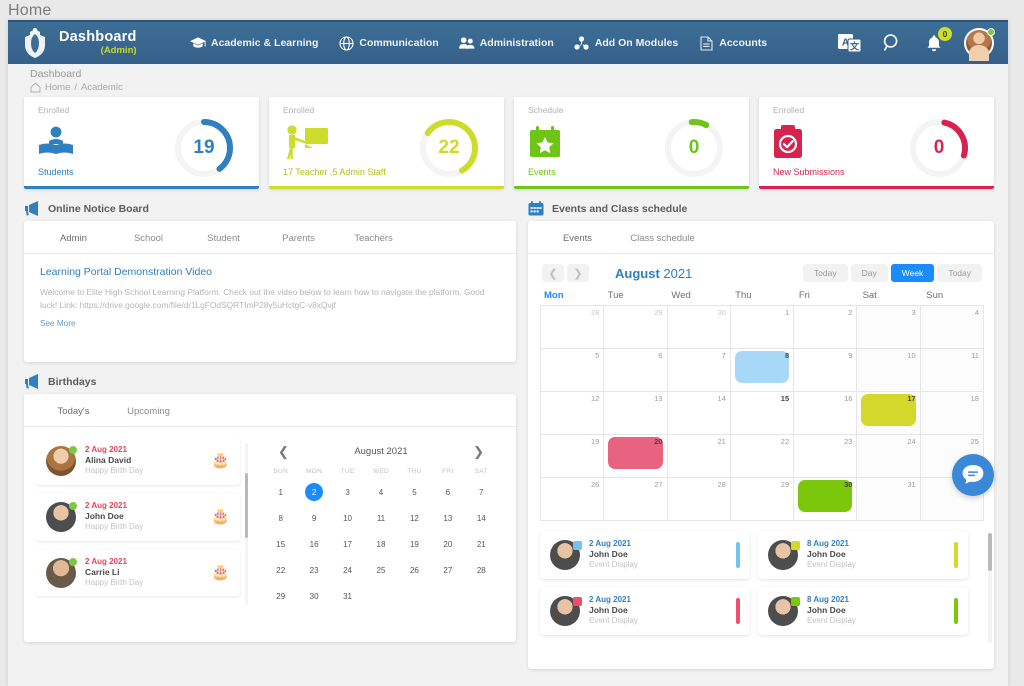 The width and height of the screenshot is (1024, 686). Describe the element at coordinates (254, 43) in the screenshot. I see `nav-item-academic-learning: Academic & Learning` at that location.